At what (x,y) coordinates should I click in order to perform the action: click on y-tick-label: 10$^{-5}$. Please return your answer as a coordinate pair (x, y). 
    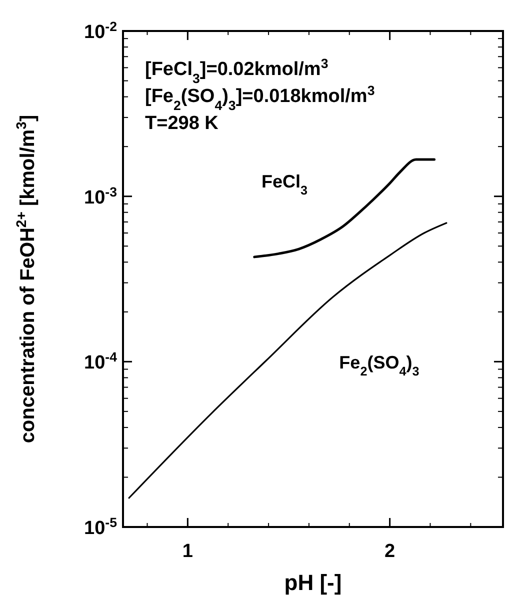
    Looking at the image, I should click on (101, 526).